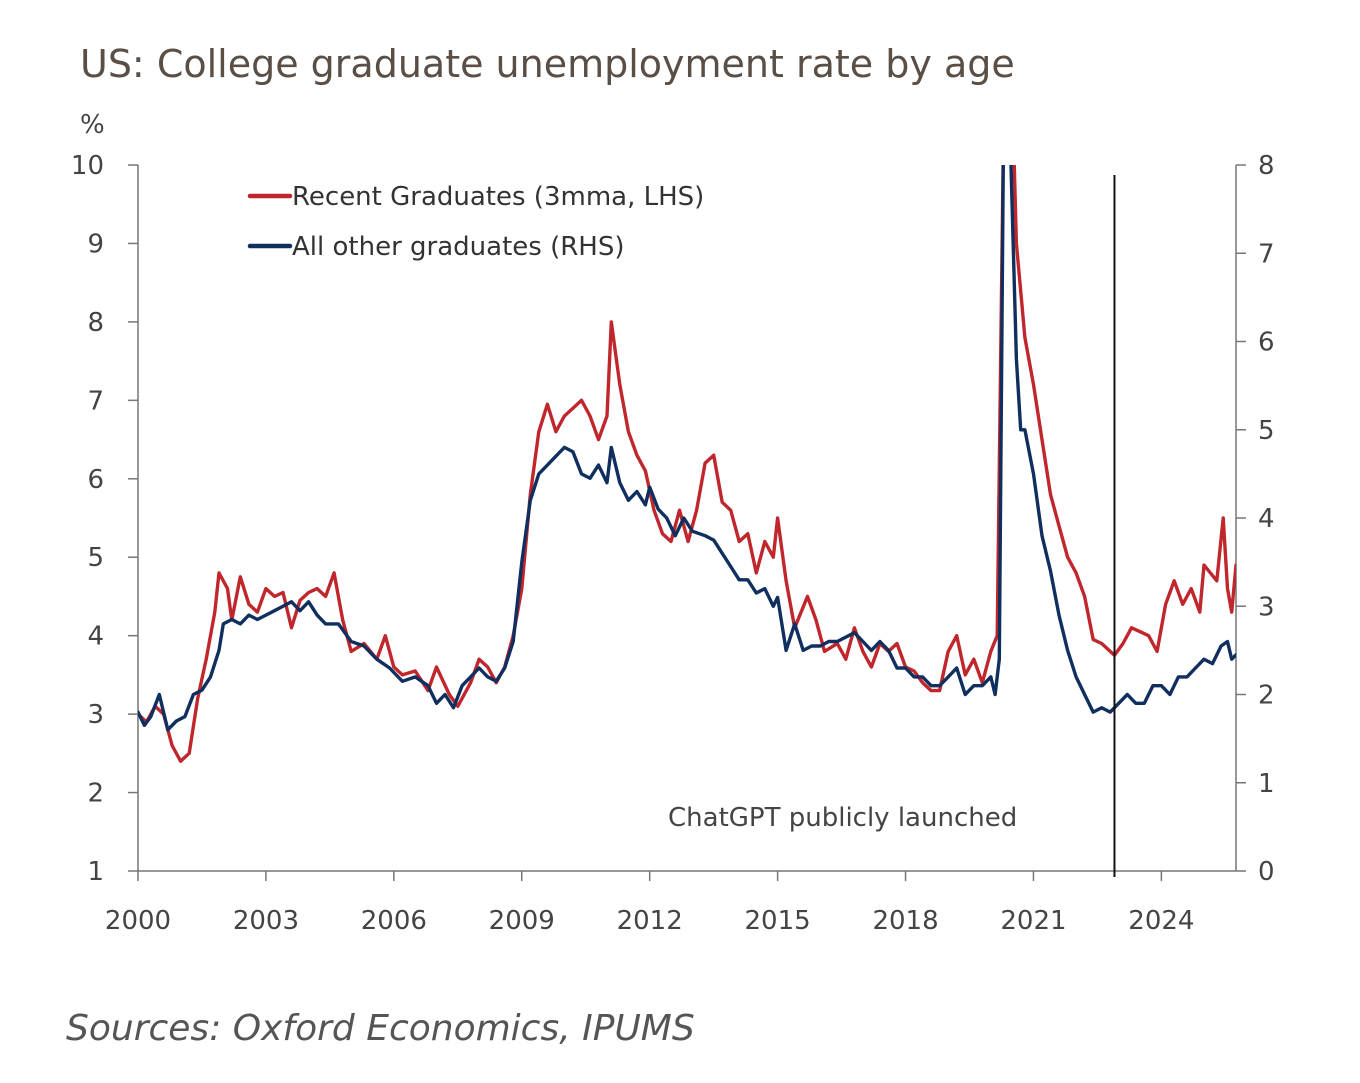  I want to click on y-right-tick-label: 4, so click(1266, 519).